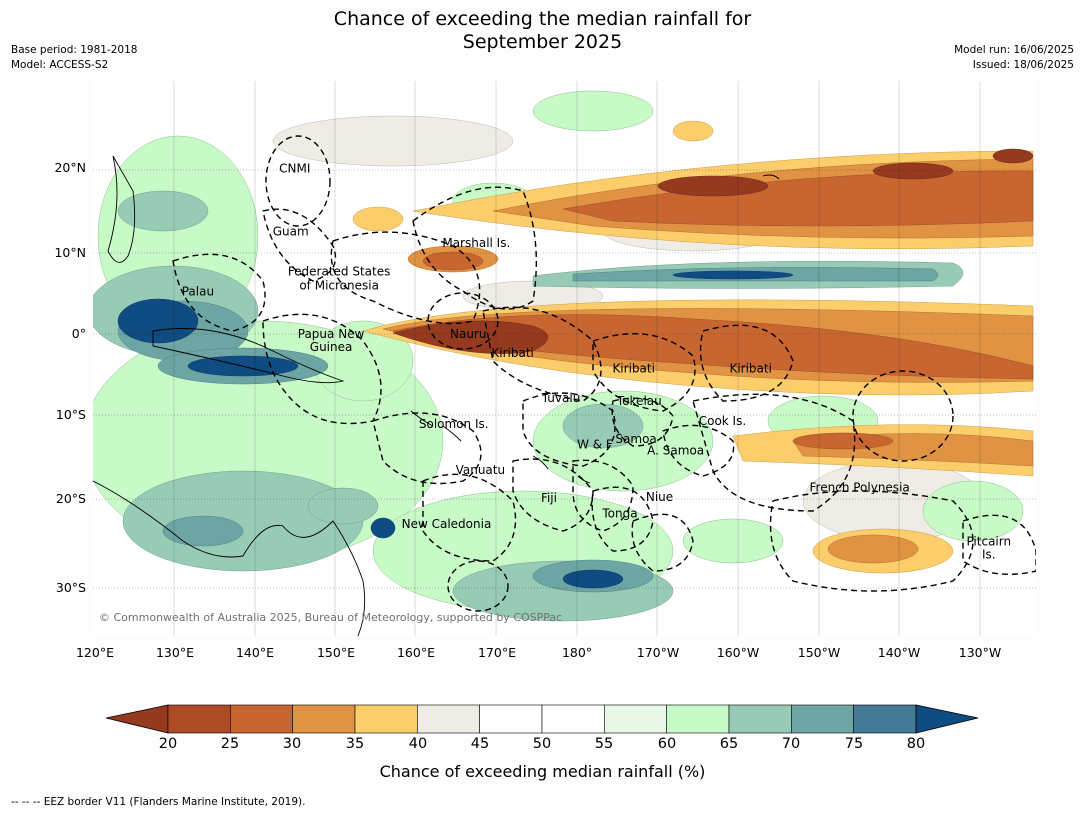 This screenshot has height=816, width=1085. I want to click on x-tick-160e: 160°E, so click(415, 652).